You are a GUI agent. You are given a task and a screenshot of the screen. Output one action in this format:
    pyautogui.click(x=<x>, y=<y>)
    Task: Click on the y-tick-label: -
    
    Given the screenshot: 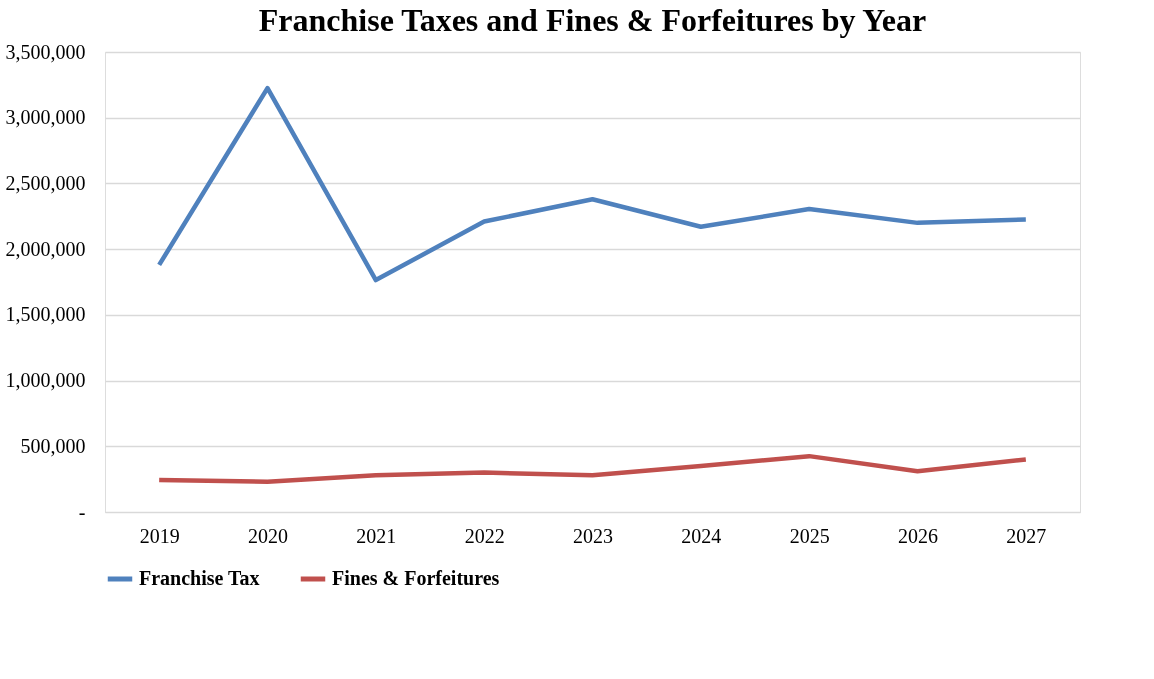 What is the action you would take?
    pyautogui.click(x=82, y=511)
    